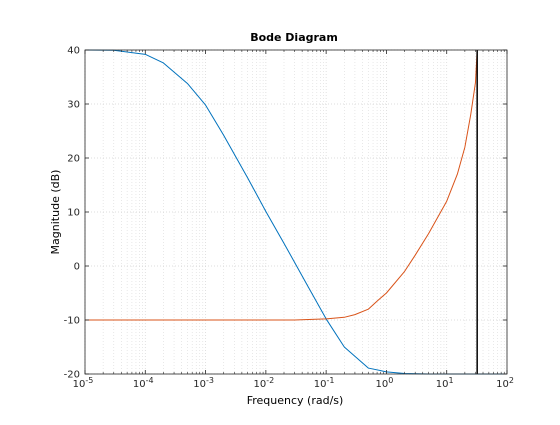 The width and height of the screenshot is (560, 425). What do you see at coordinates (72, 375) in the screenshot?
I see `y-tick-label: -20` at bounding box center [72, 375].